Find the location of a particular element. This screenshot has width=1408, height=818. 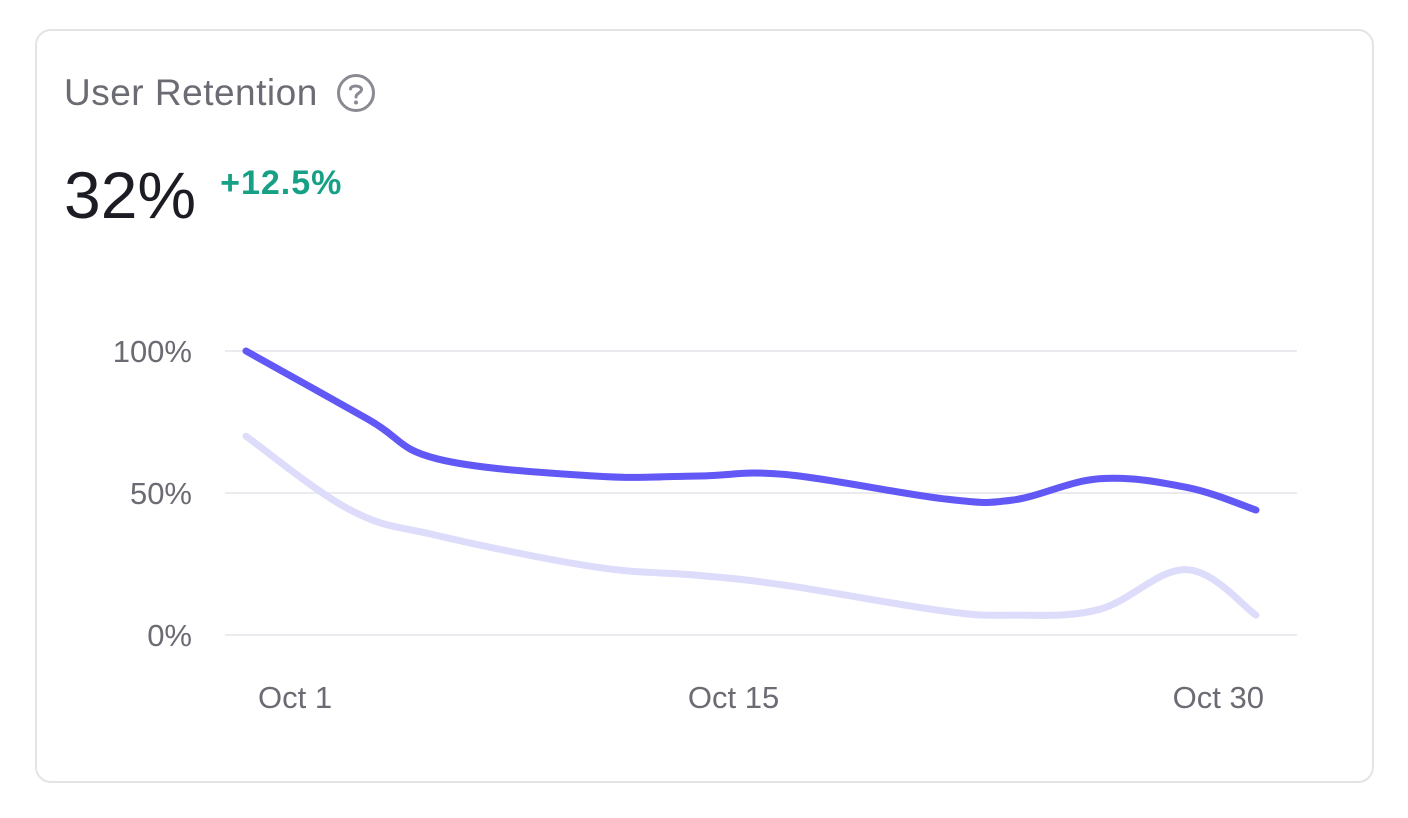

x-tick-label: Oct 15 is located at coordinates (733, 697).